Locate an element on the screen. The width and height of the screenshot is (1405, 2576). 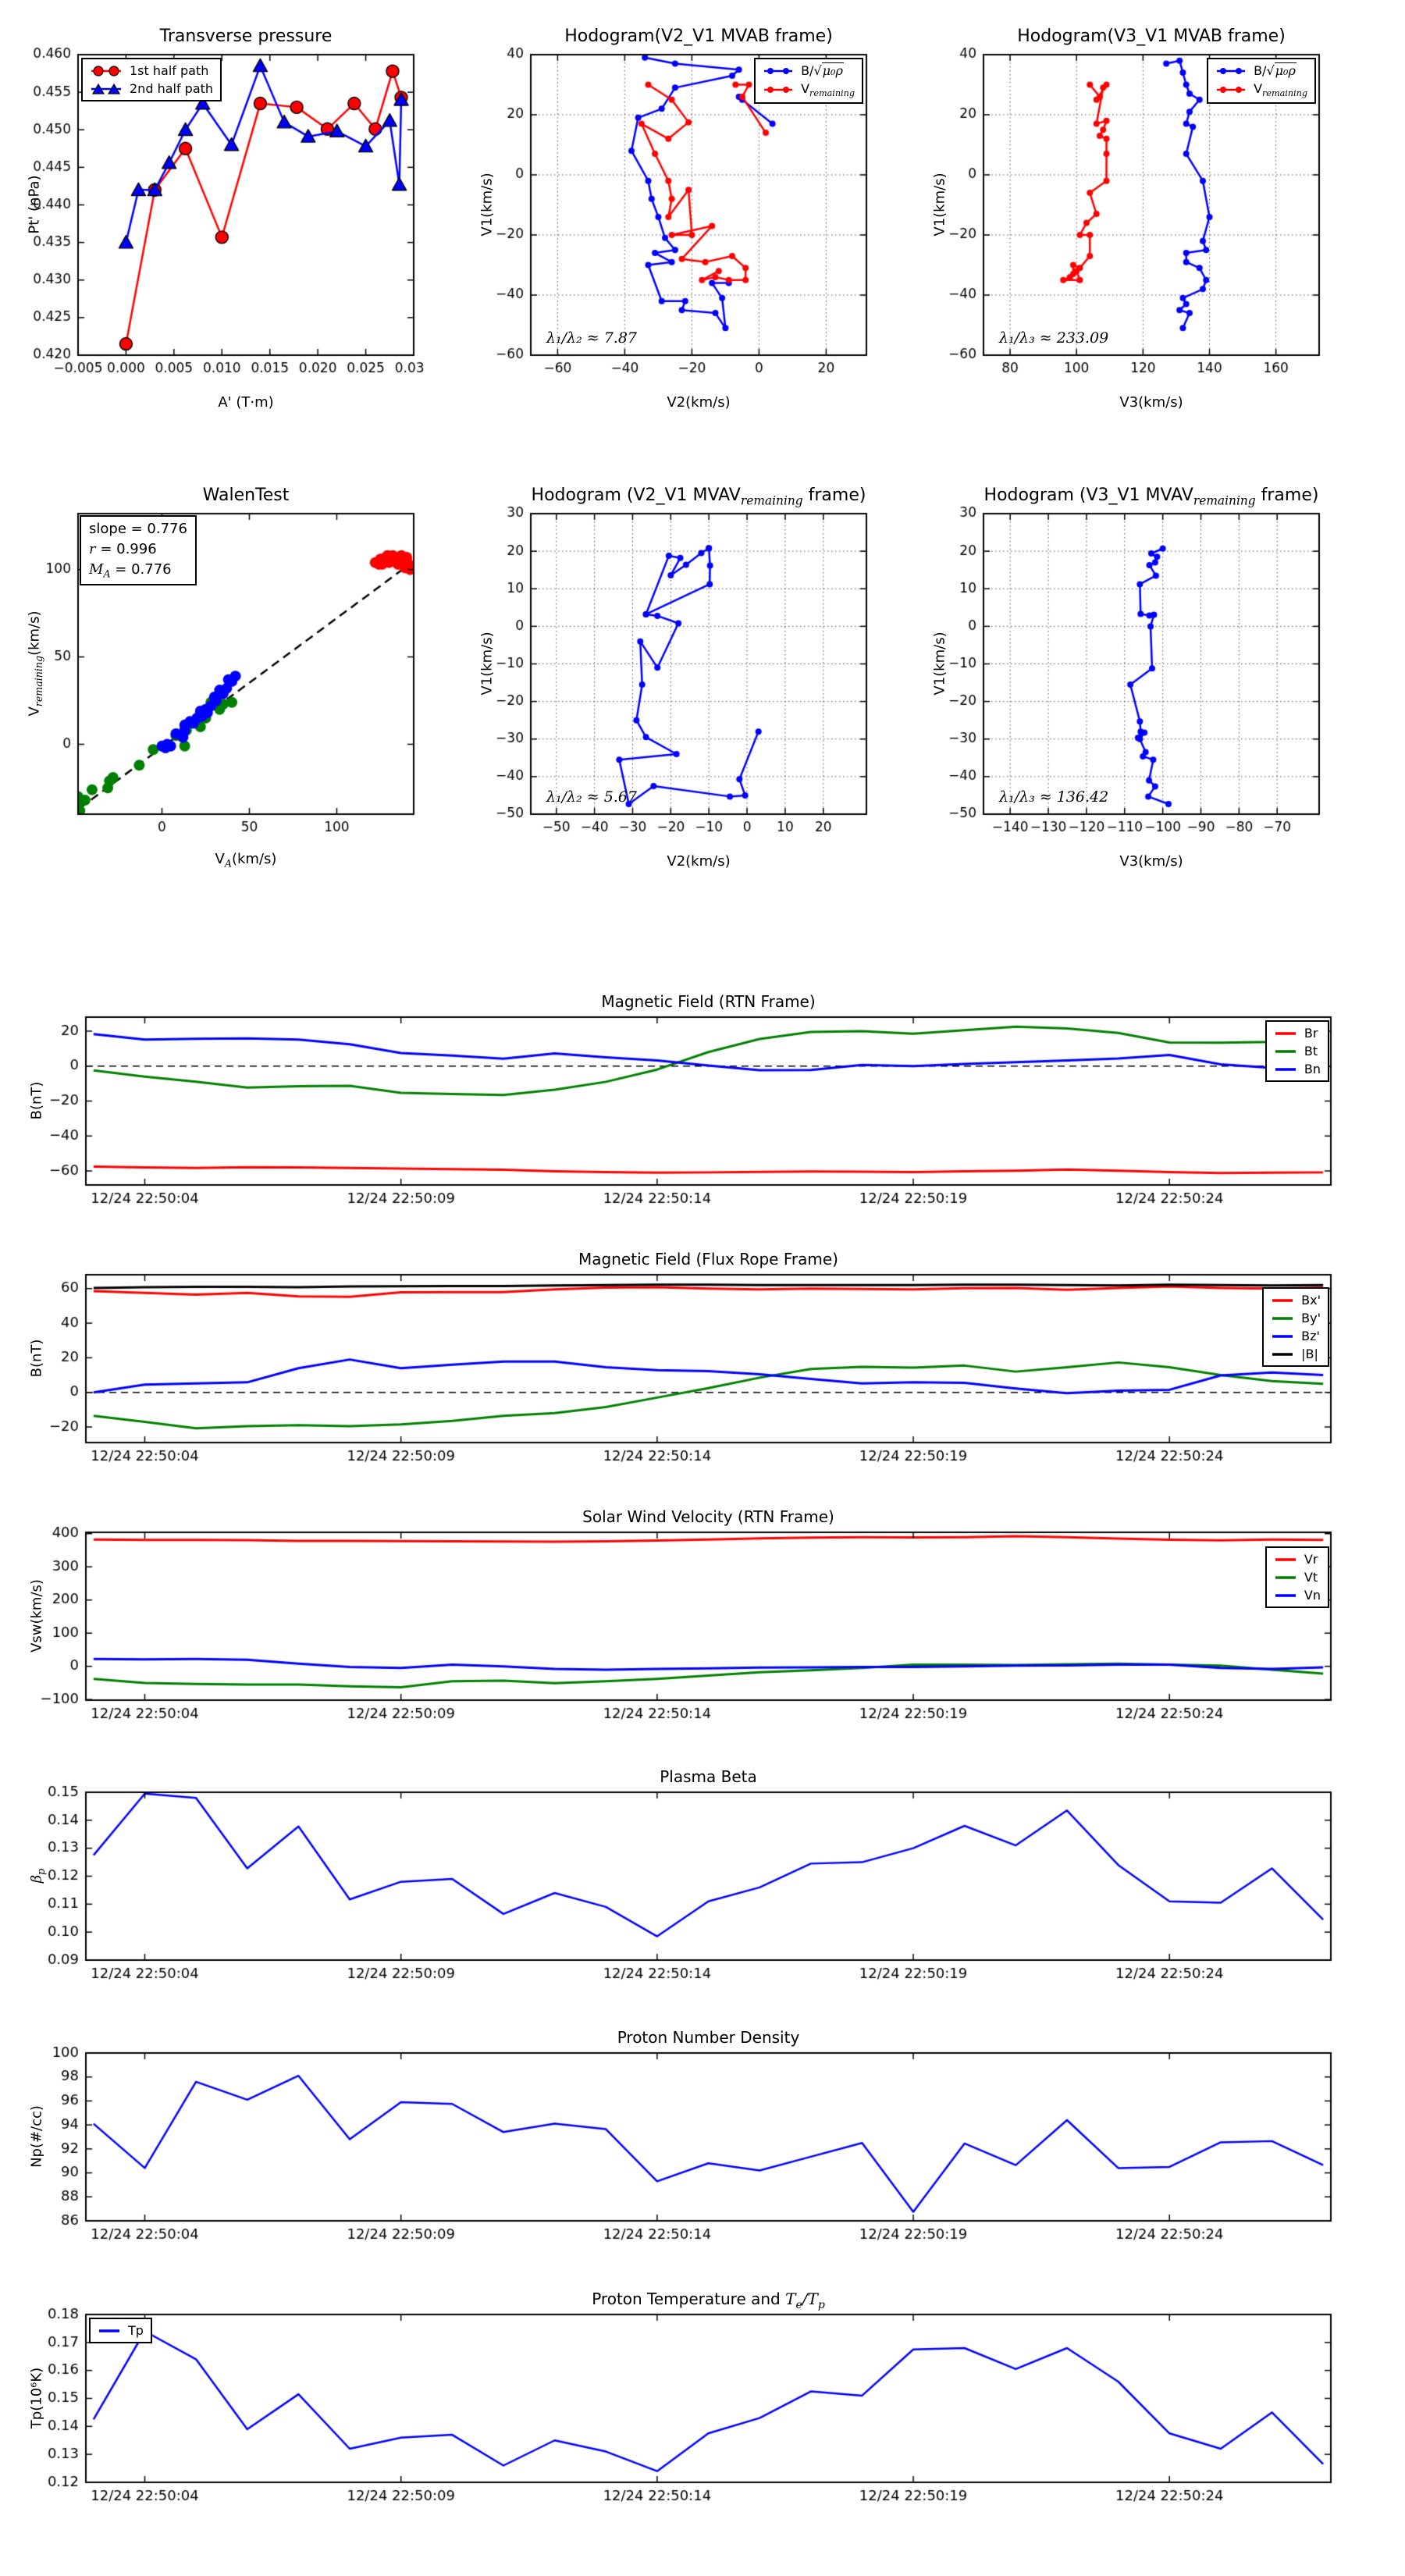
legend-item: |B| is located at coordinates (1296, 1354).